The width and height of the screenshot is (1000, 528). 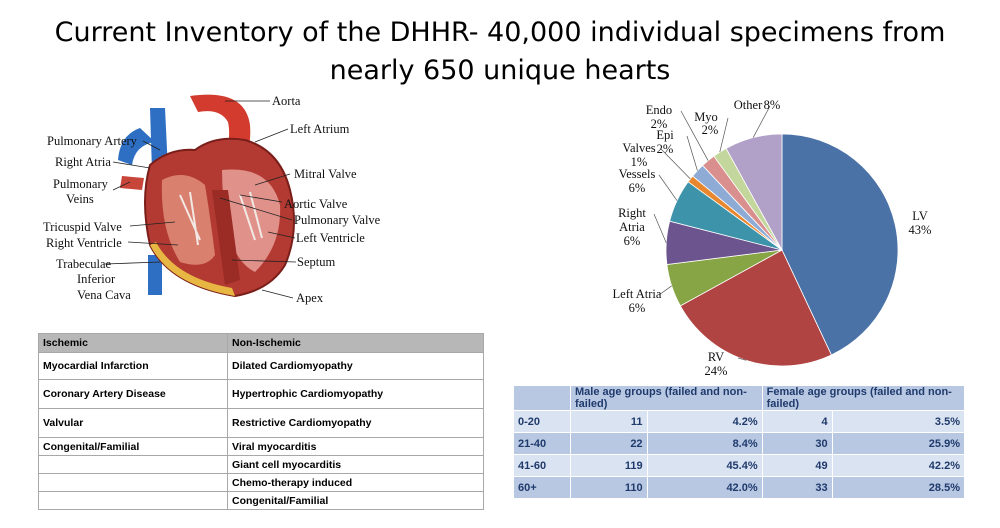 I want to click on pie-label-rv: RV 24%, so click(x=716, y=364).